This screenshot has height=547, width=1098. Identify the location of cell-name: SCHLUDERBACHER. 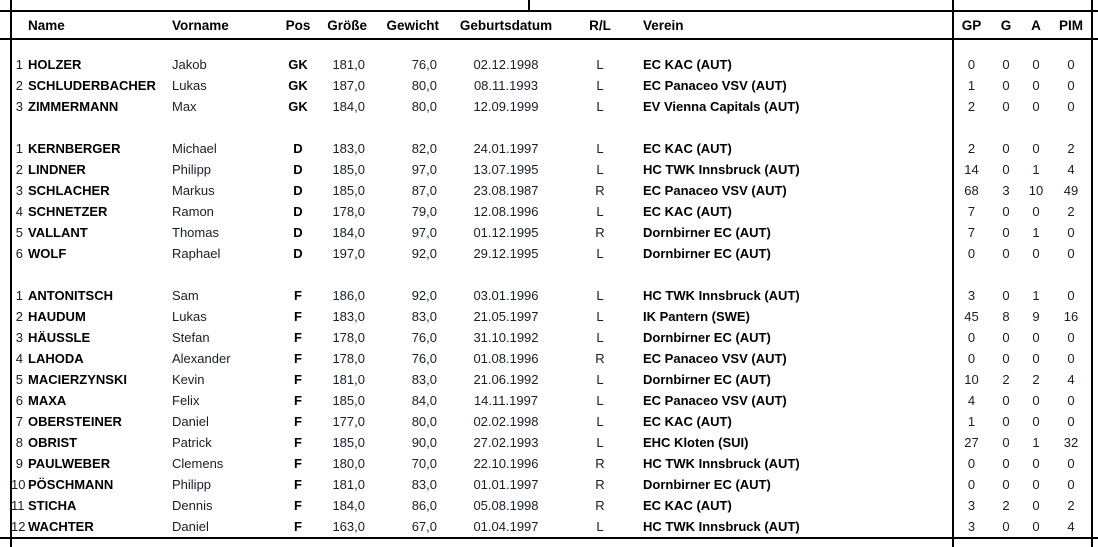
(92, 85).